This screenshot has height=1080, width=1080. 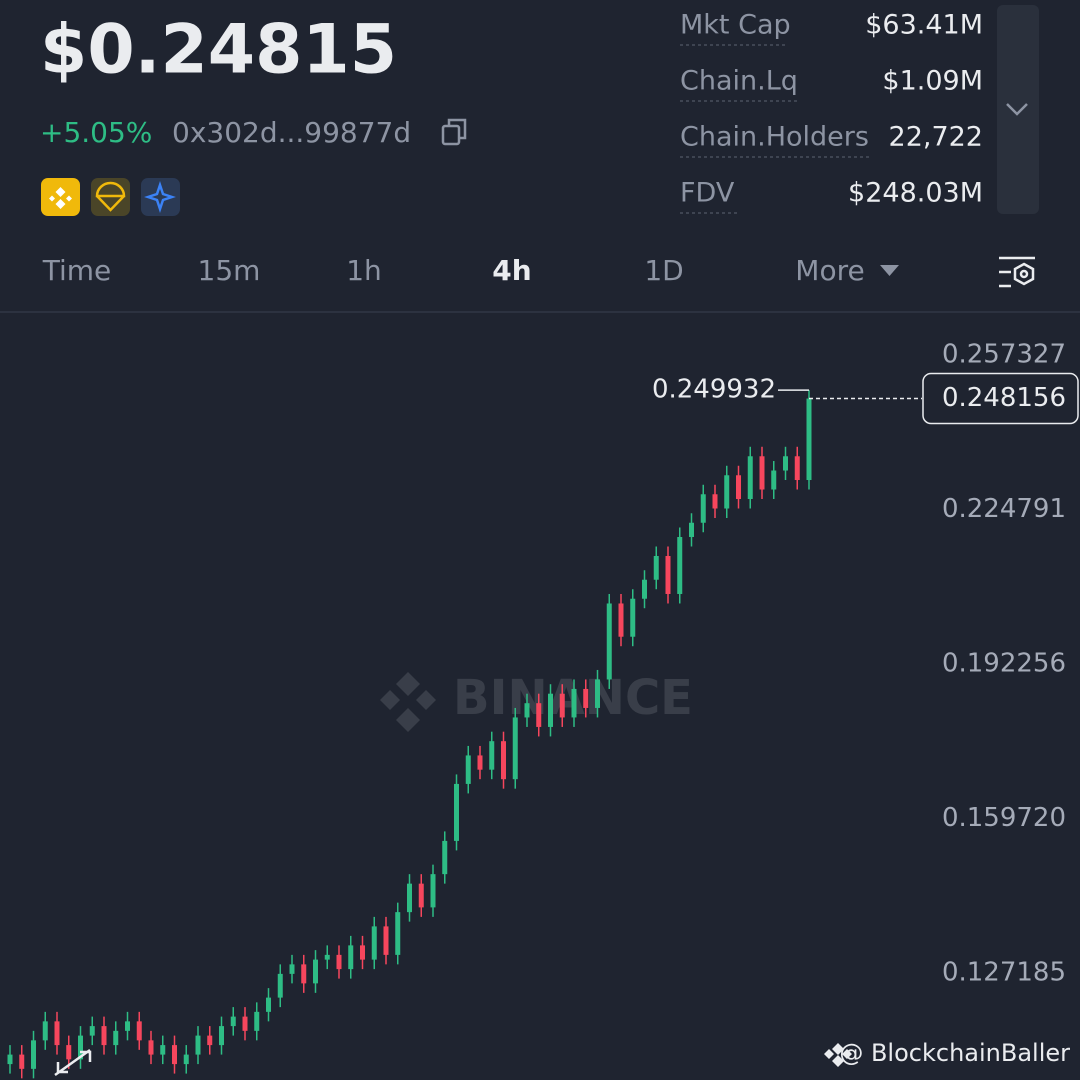 What do you see at coordinates (915, 193) in the screenshot?
I see `stat-value: $248.03M` at bounding box center [915, 193].